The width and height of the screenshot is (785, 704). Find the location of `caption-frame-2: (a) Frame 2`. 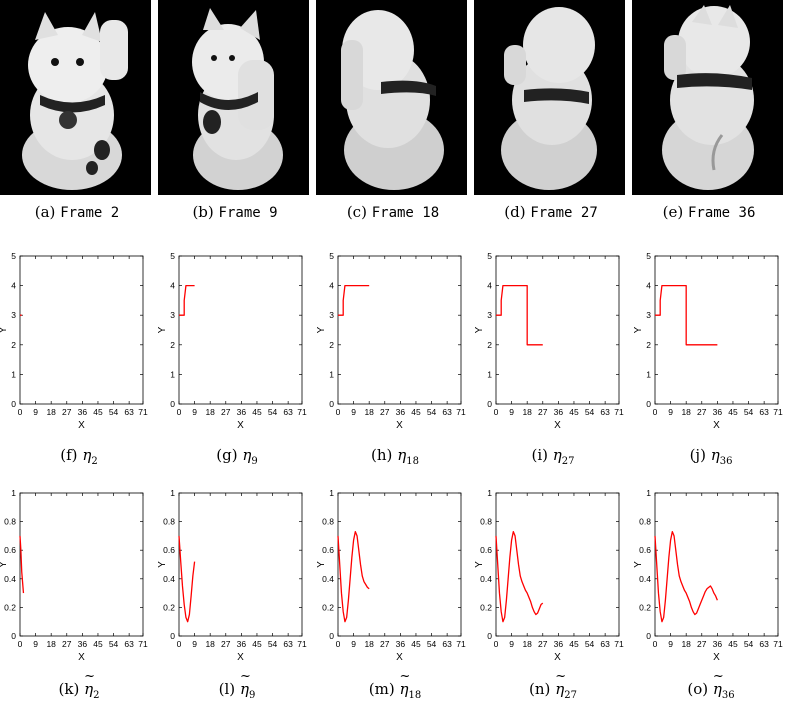

caption-frame-2: (a) Frame 2 is located at coordinates (77, 212).